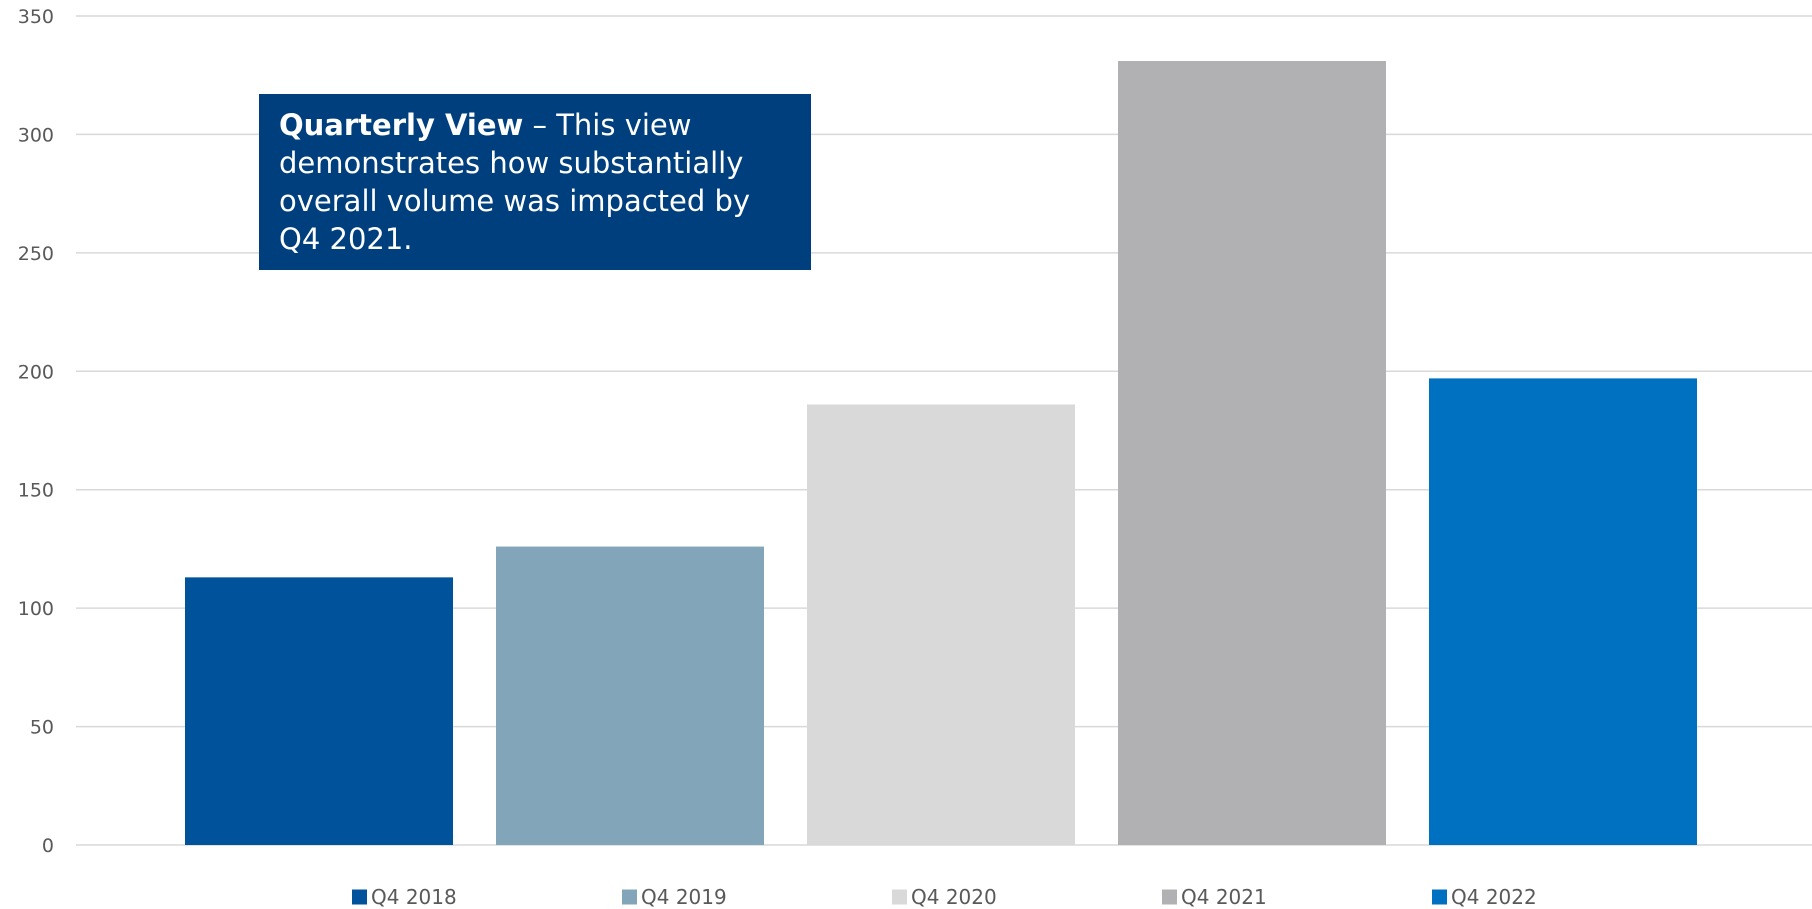 The image size is (1812, 909). What do you see at coordinates (684, 897) in the screenshot?
I see `legend-label: Q4 2019` at bounding box center [684, 897].